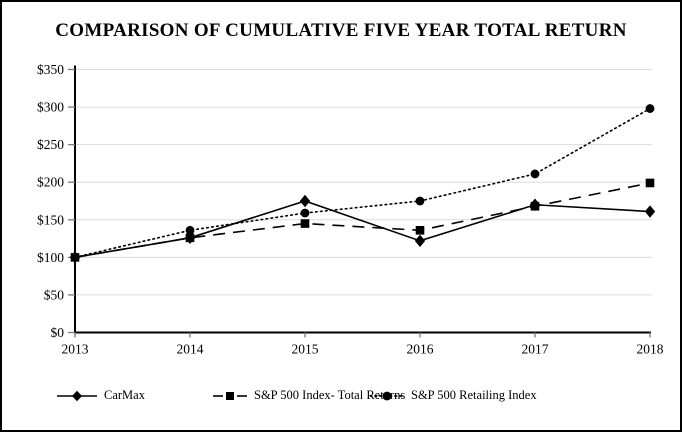  What do you see at coordinates (50, 144) in the screenshot?
I see `y-tick-label: $250` at bounding box center [50, 144].